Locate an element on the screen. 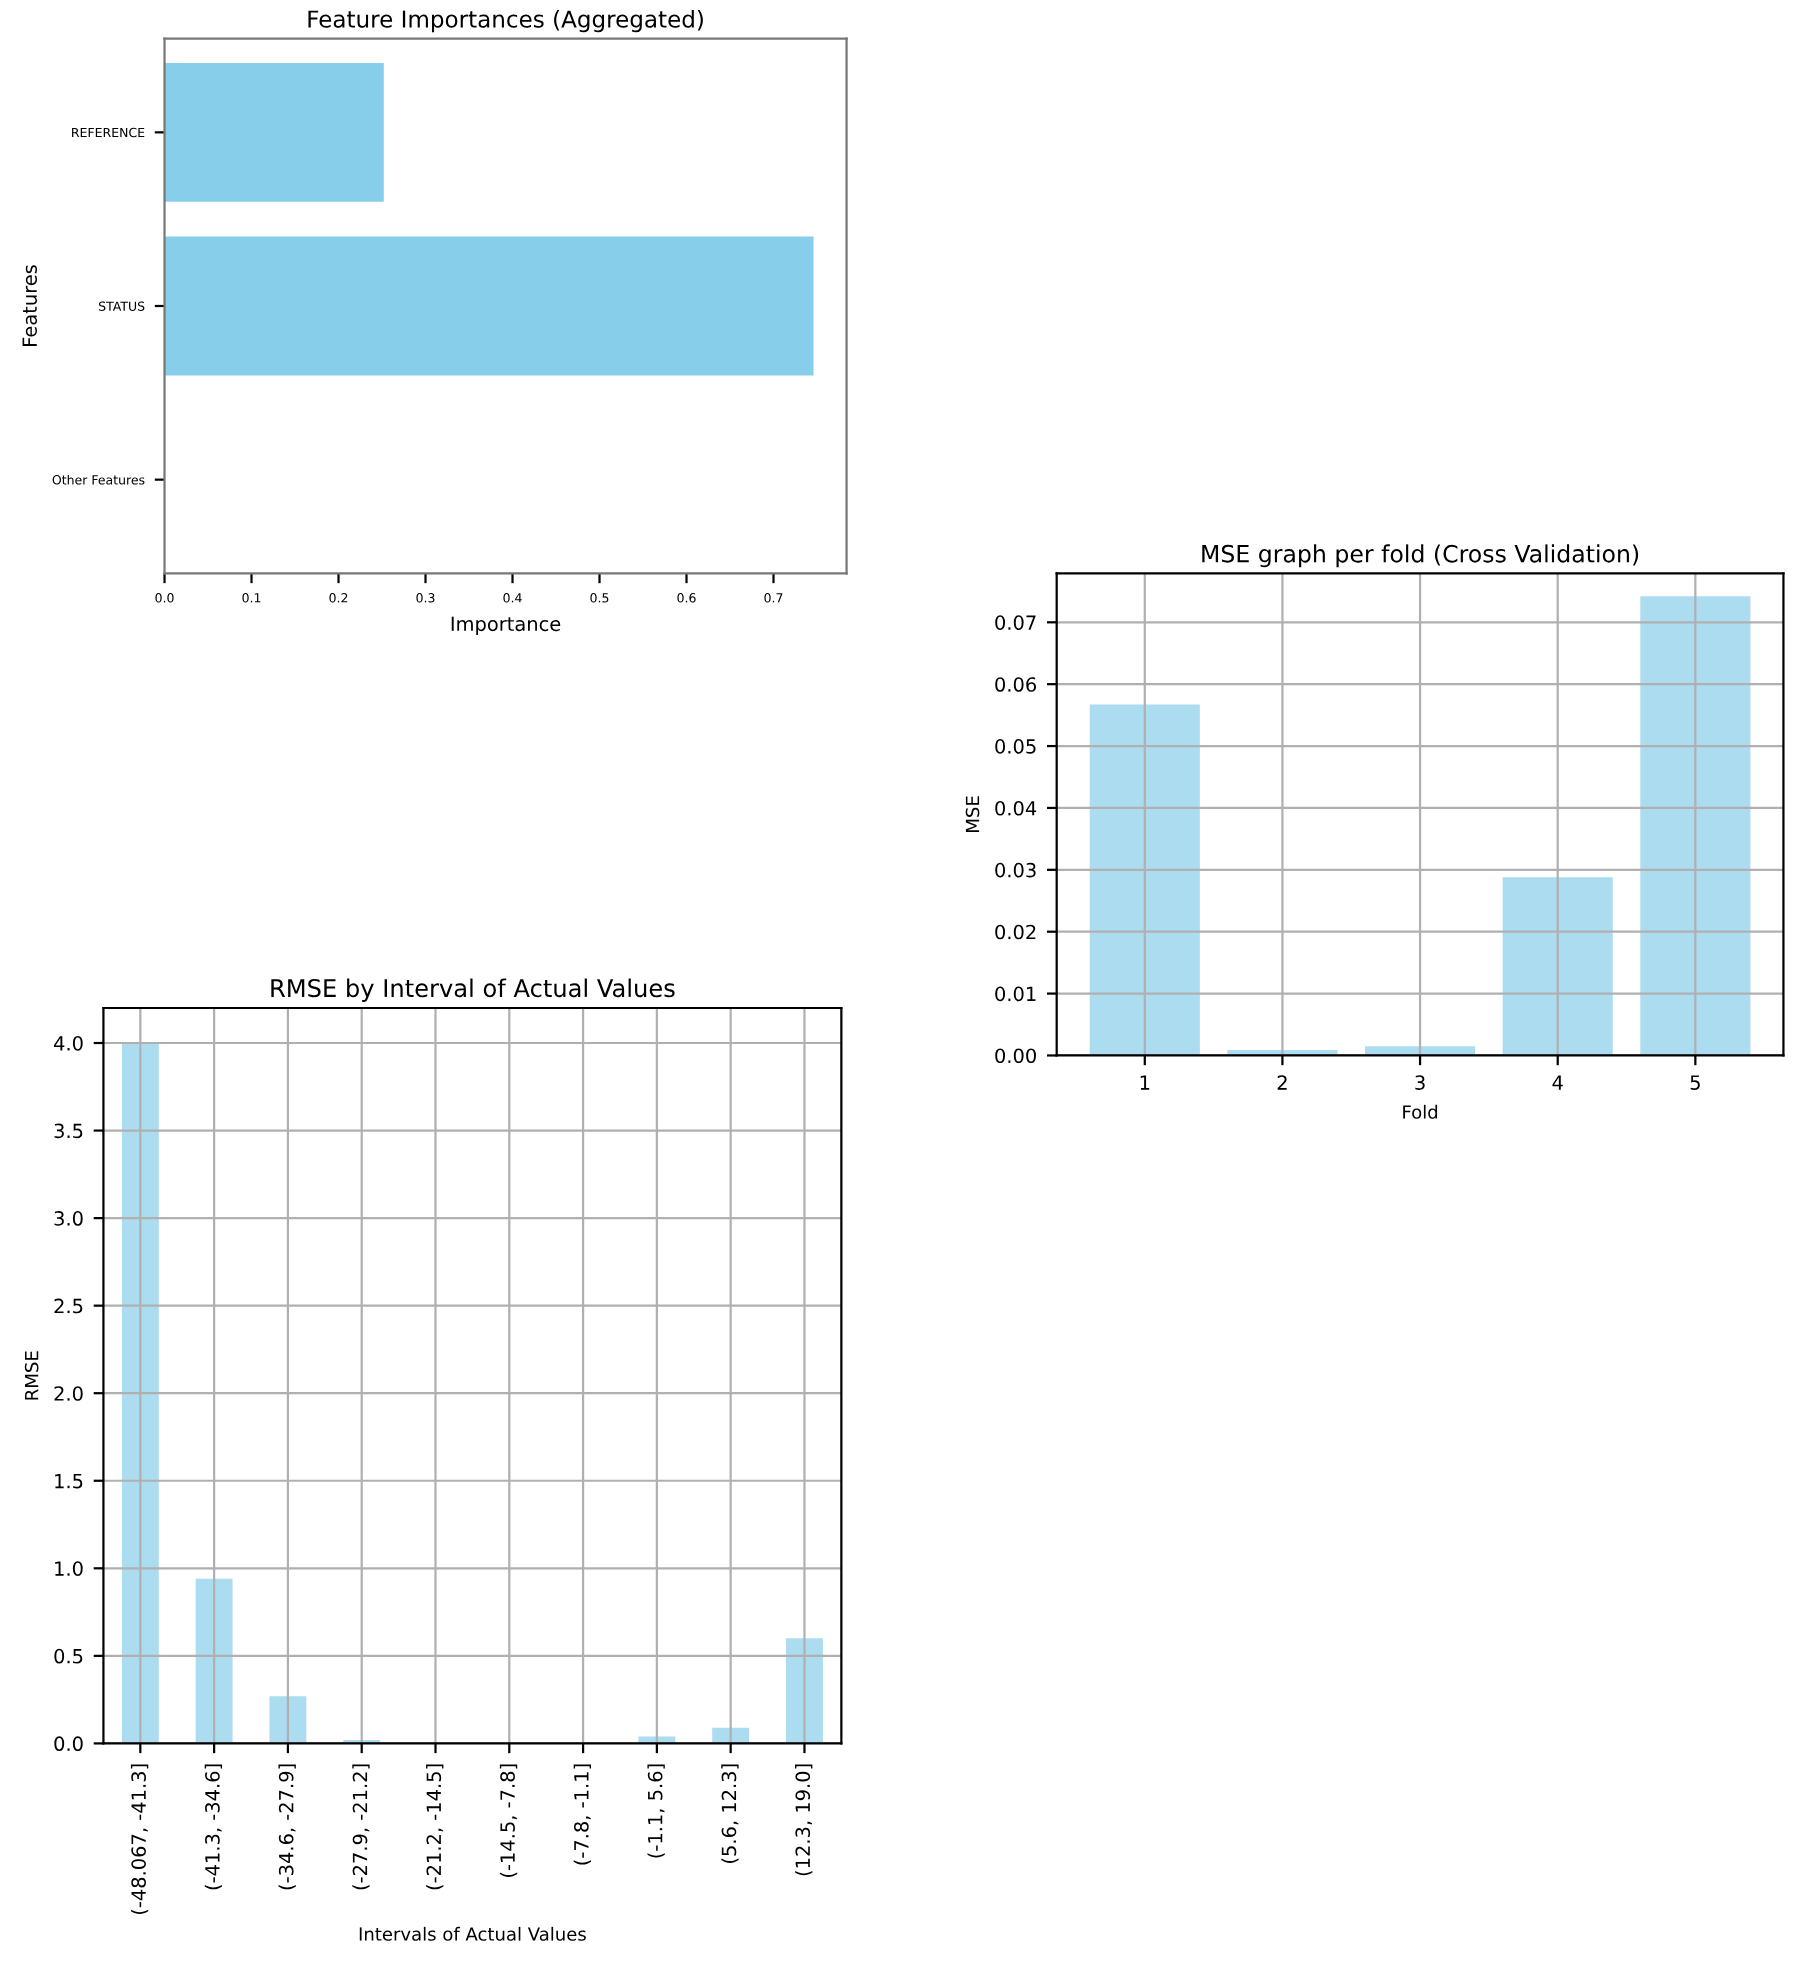 This screenshot has width=1802, height=1978. chart-title: Feature Importances (Aggregated) is located at coordinates (505, 21).